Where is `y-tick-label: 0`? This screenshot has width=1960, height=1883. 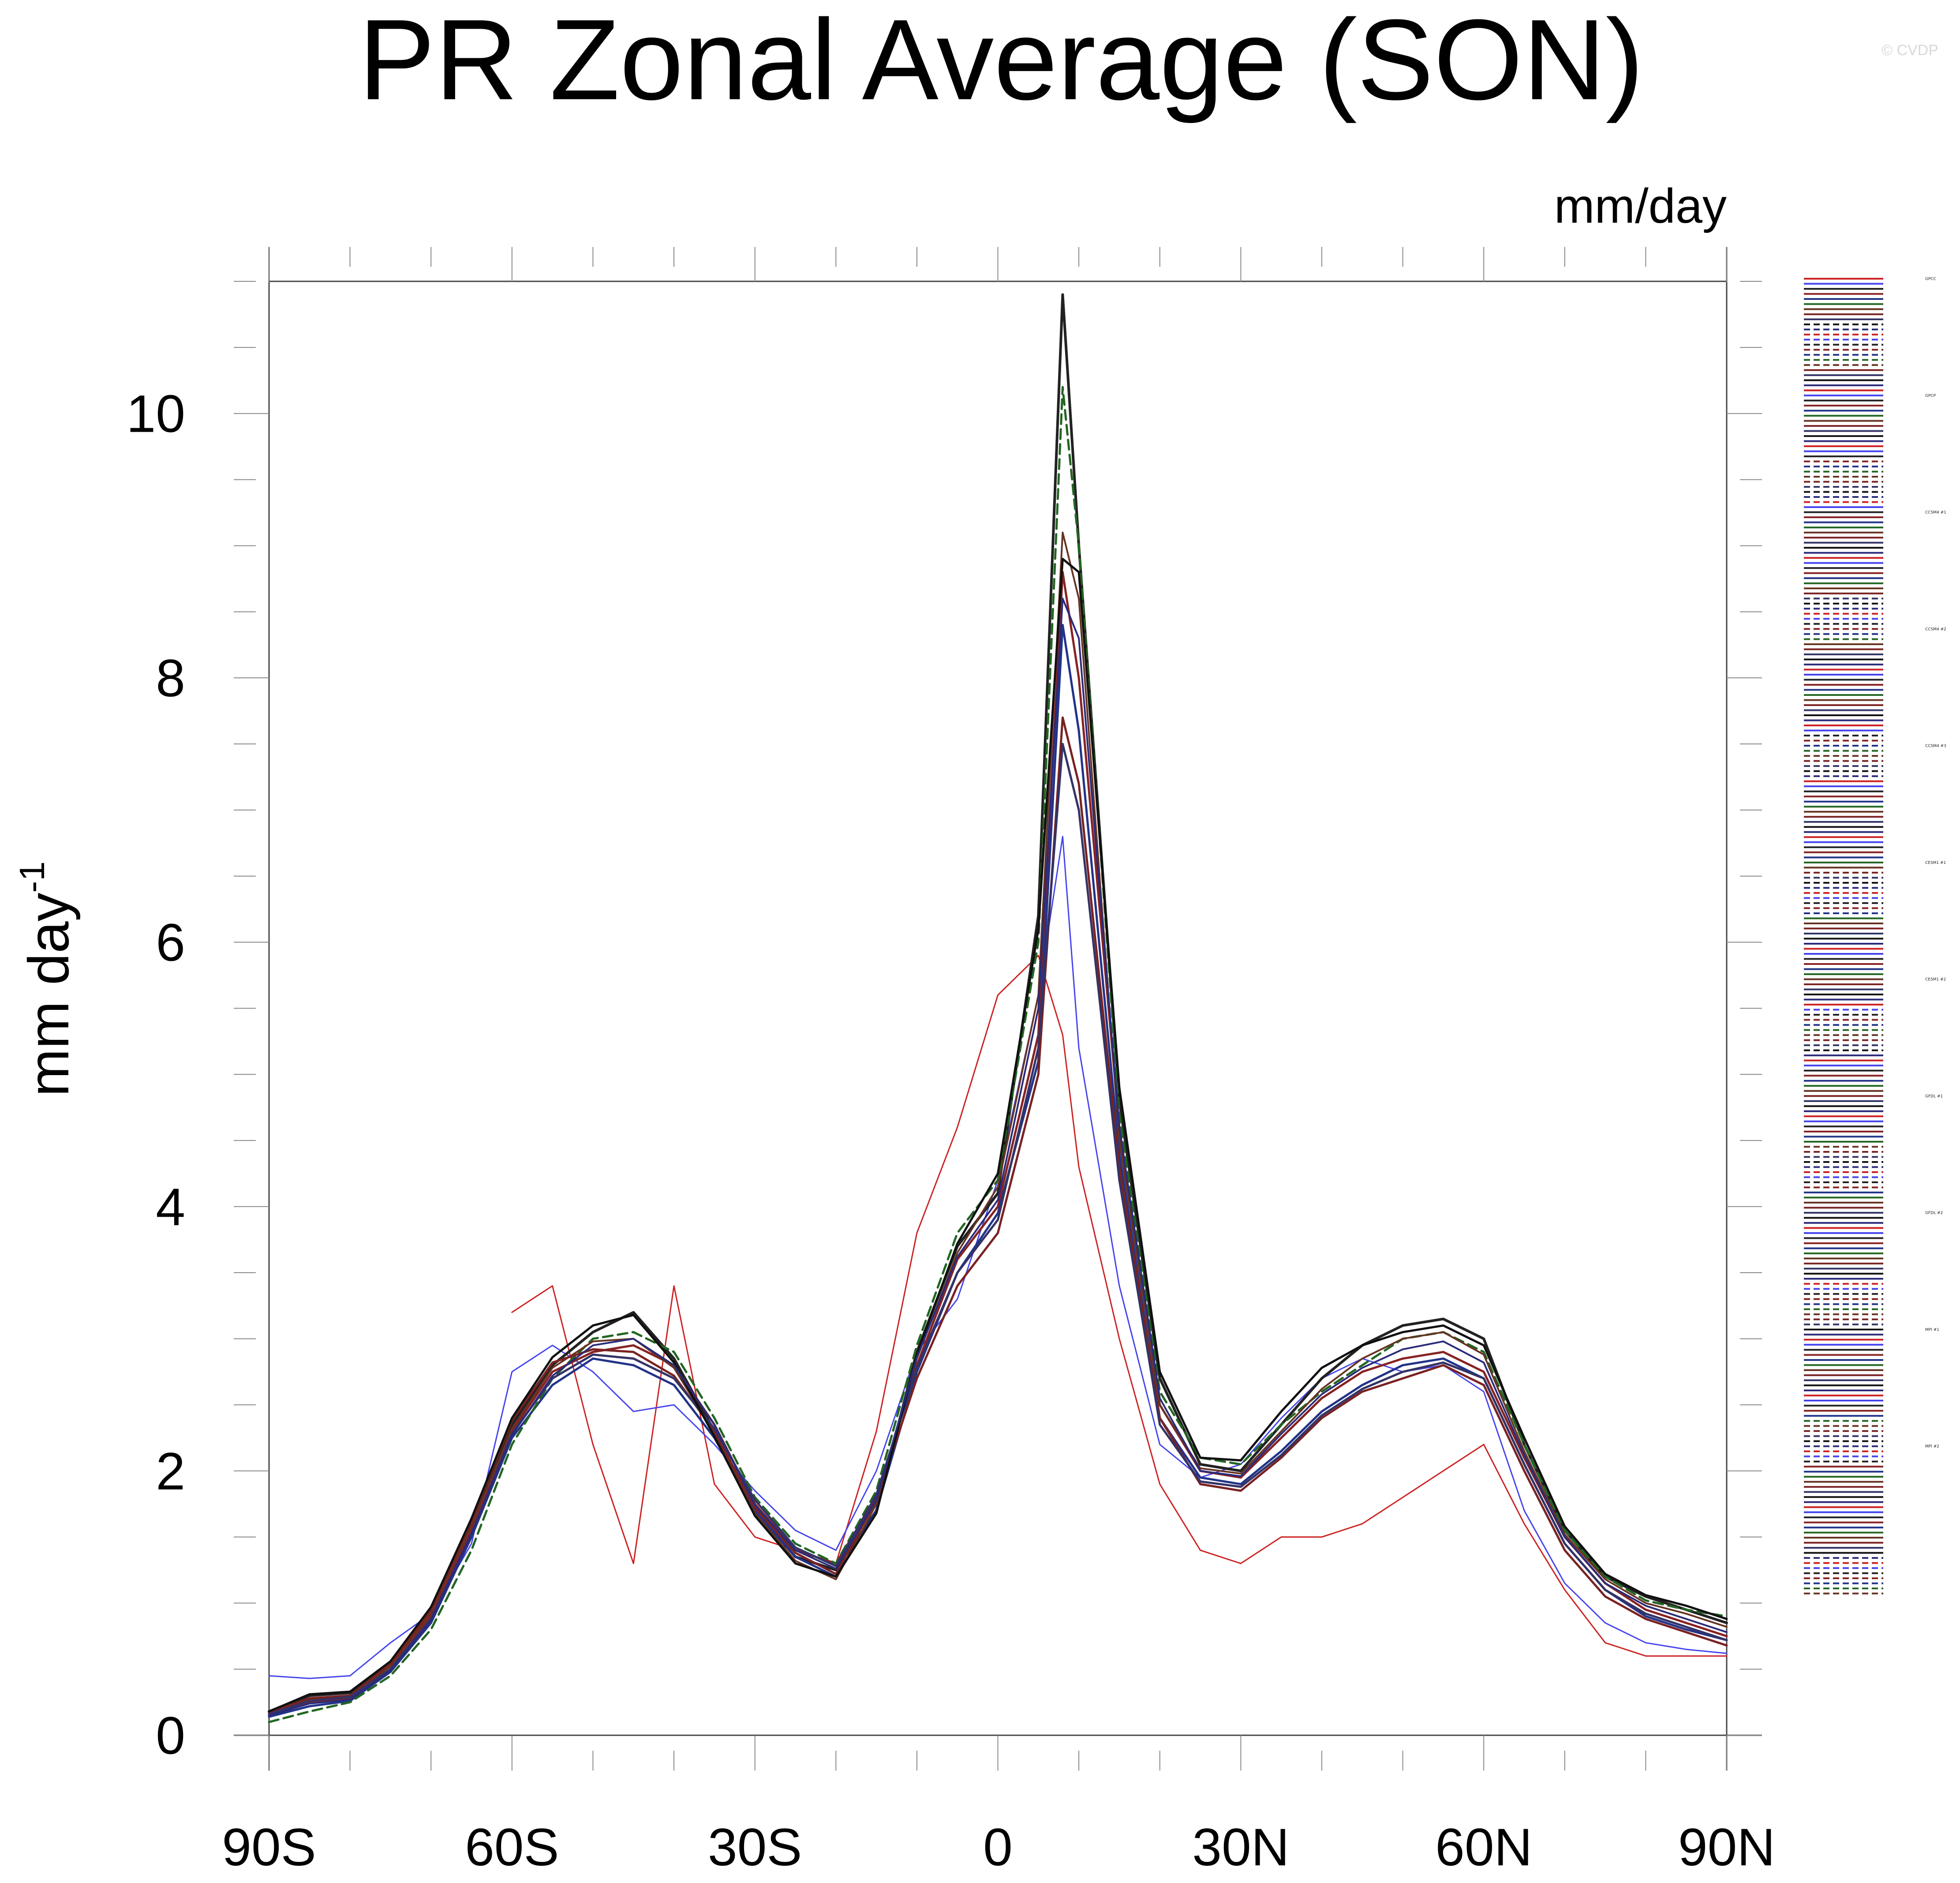 y-tick-label: 0 is located at coordinates (170, 1735).